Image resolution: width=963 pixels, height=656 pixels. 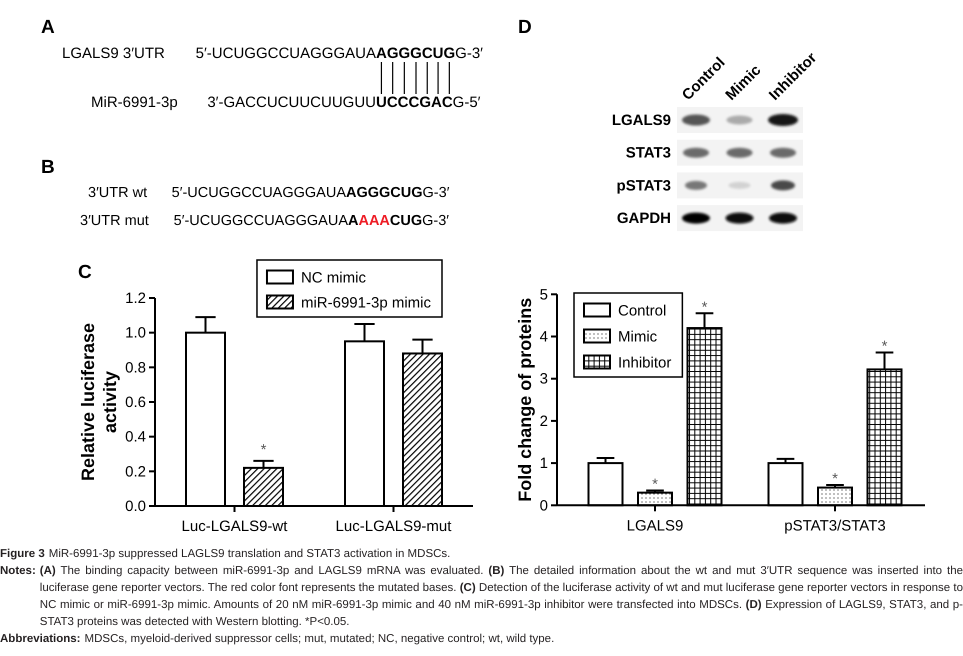 I want to click on y-tick-label: 0.6, so click(x=135, y=402).